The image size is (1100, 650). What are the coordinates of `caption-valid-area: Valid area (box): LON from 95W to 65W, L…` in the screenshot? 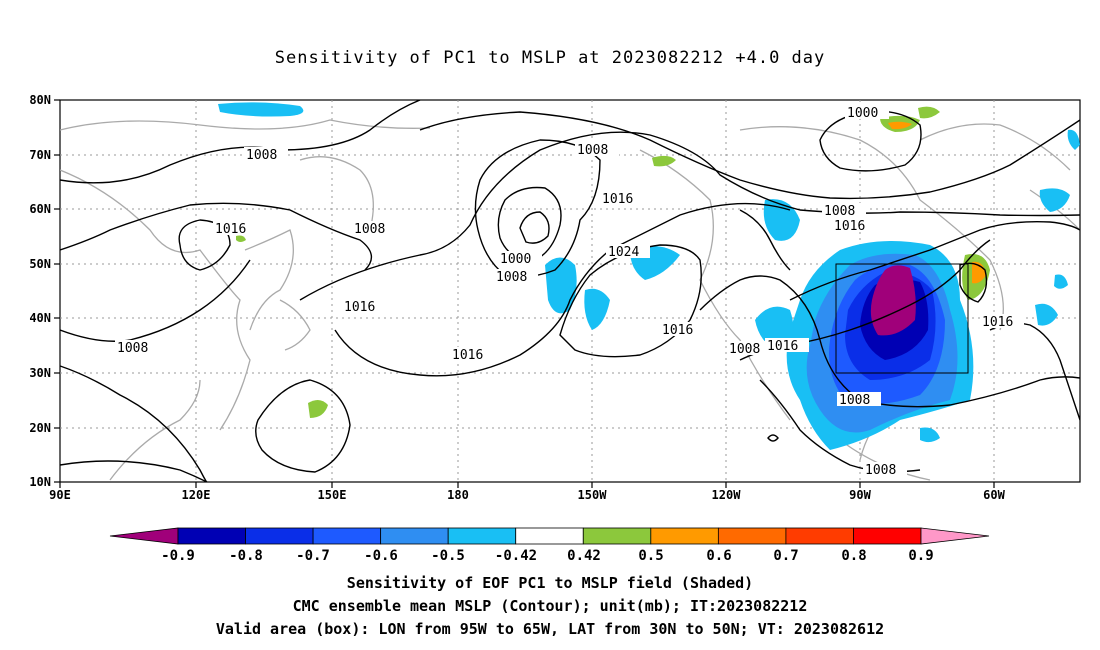 It's located at (550, 629).